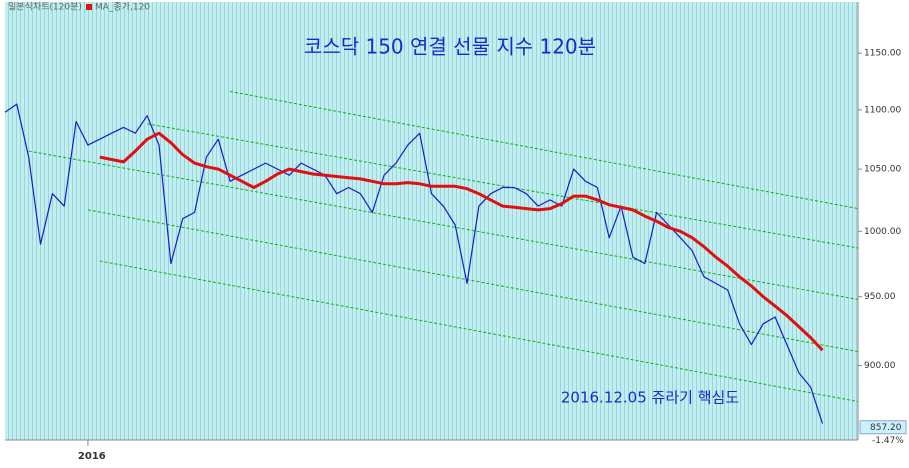 Image resolution: width=909 pixels, height=468 pixels. Describe the element at coordinates (882, 54) in the screenshot. I see `y-tick-label: 1150.00` at that location.